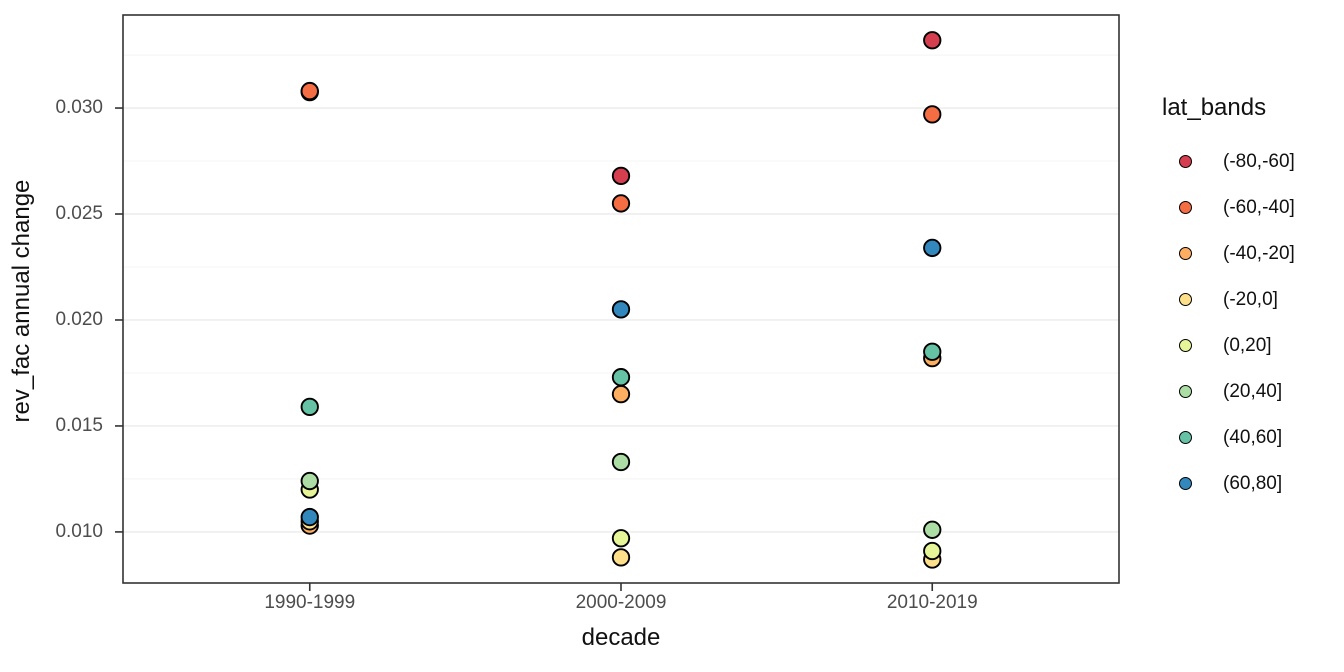 This screenshot has width=1344, height=672. What do you see at coordinates (79, 425) in the screenshot?
I see `y-tick-label: 0.015` at bounding box center [79, 425].